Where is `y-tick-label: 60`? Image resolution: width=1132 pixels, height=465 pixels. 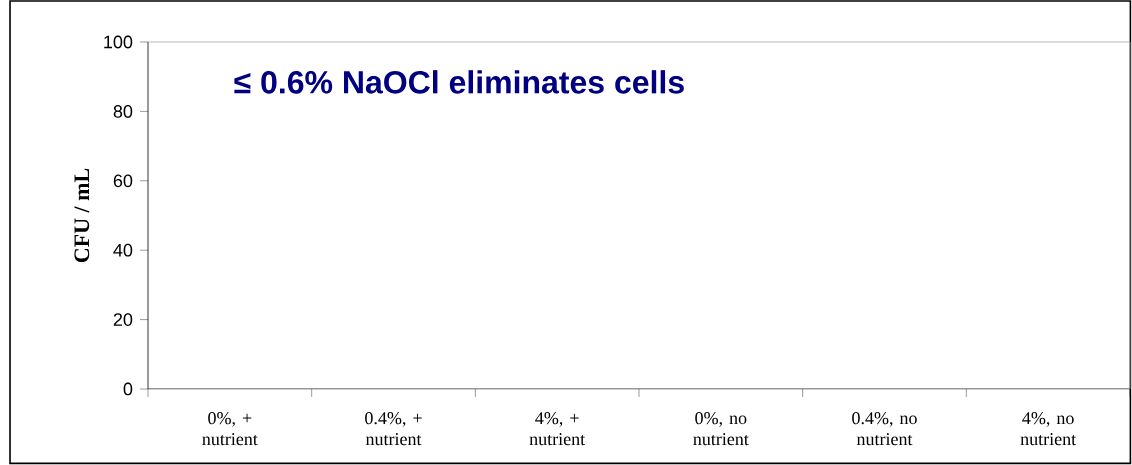
y-tick-label: 60 is located at coordinates (123, 181).